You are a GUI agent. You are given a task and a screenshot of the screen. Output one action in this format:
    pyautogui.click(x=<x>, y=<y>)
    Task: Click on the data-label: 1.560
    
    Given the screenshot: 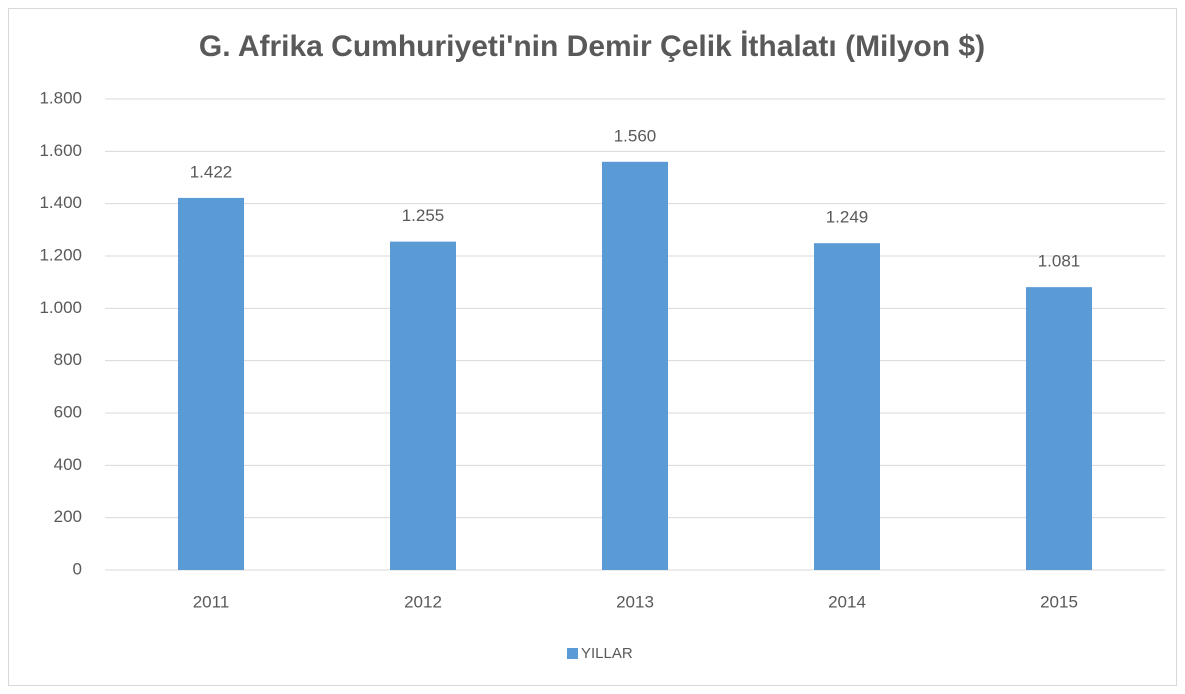 What is the action you would take?
    pyautogui.click(x=635, y=135)
    